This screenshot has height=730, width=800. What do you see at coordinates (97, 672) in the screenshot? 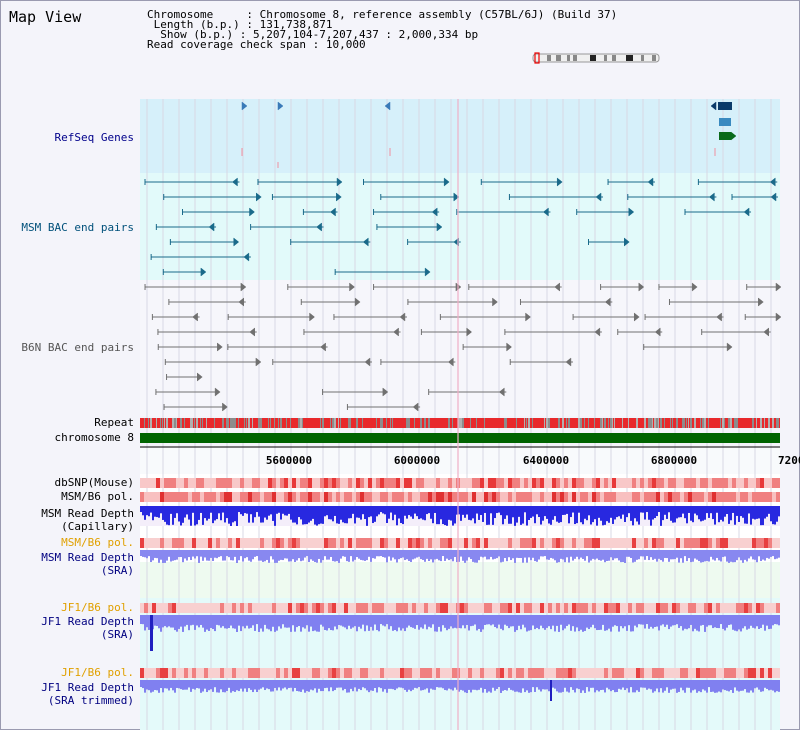
I see `jf1-b6-pol-label-2: JF1/B6 pol.` at bounding box center [97, 672].